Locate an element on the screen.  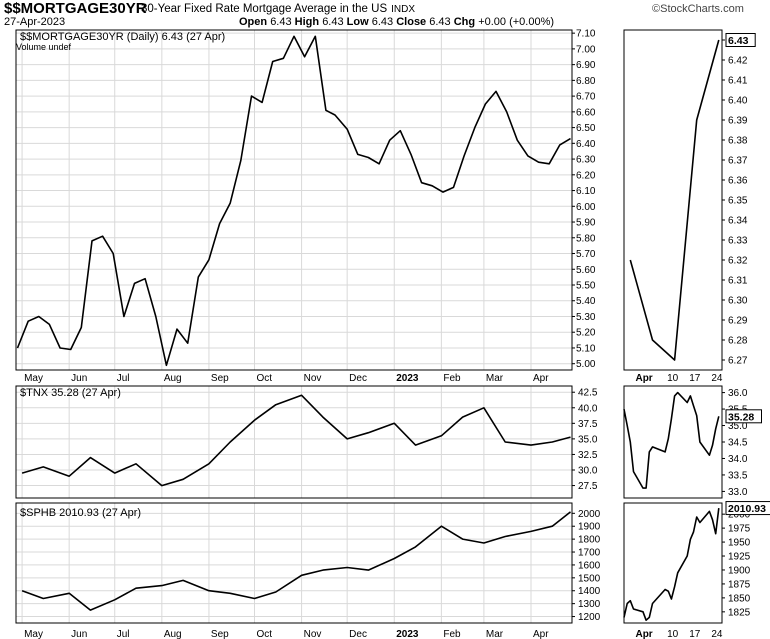
high-label: High is located at coordinates (307, 22).